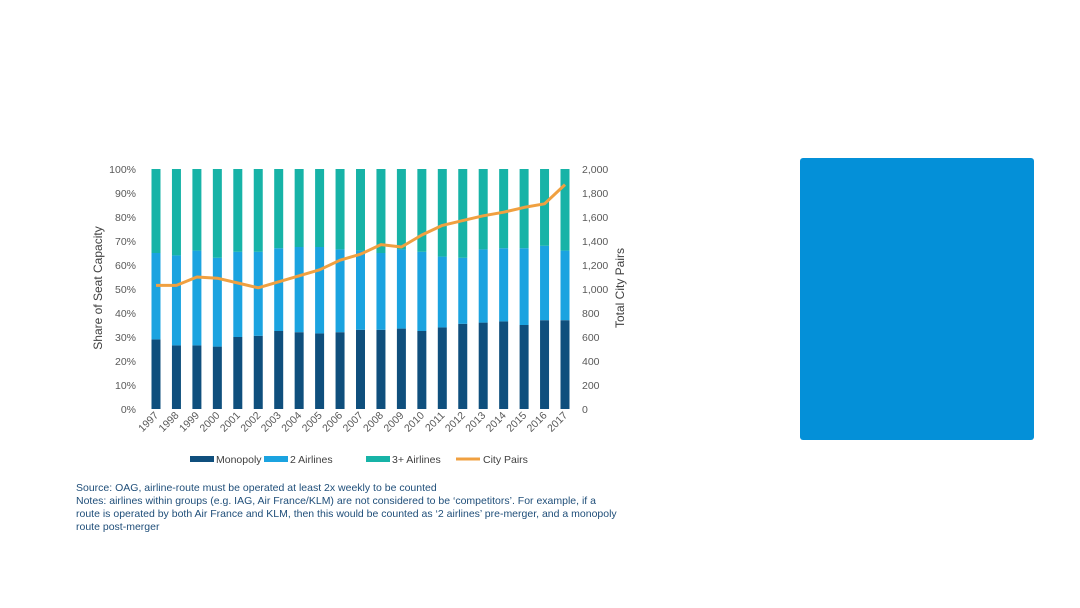 This screenshot has width=1080, height=608. Describe the element at coordinates (455, 422) in the screenshot. I see `x-tick-label: 2012` at that location.